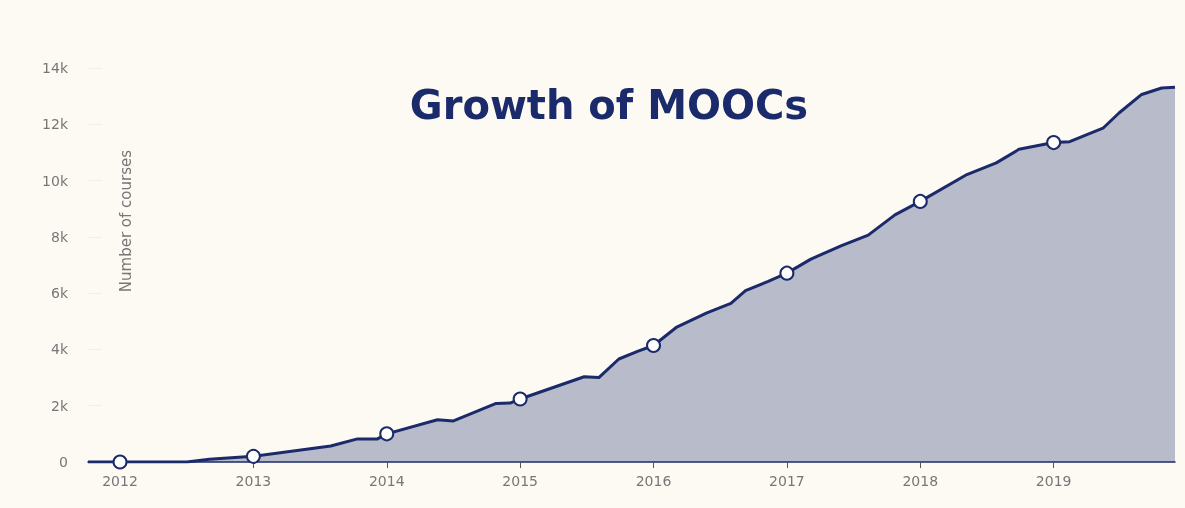 The image size is (1185, 508). I want to click on y-tick-label: 12k, so click(55, 124).